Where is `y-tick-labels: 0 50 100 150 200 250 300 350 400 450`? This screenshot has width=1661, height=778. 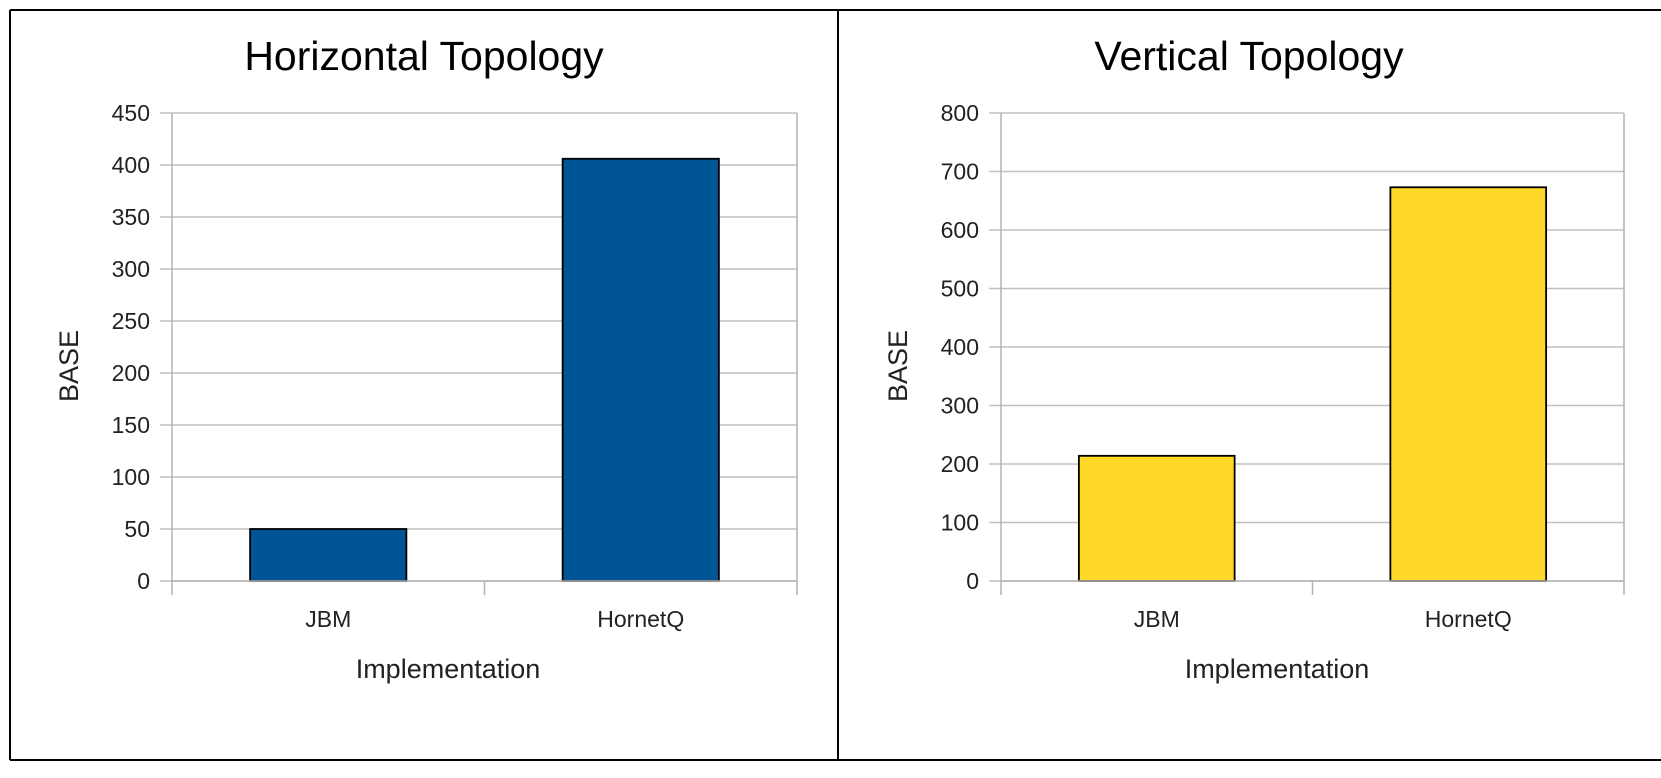 y-tick-labels: 0 50 100 150 200 250 300 350 400 450 is located at coordinates (131, 347).